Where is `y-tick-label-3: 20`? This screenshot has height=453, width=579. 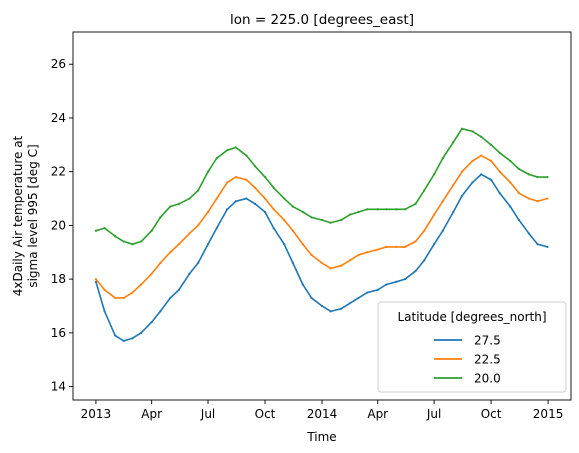
y-tick-label-3: 20 is located at coordinates (58, 225).